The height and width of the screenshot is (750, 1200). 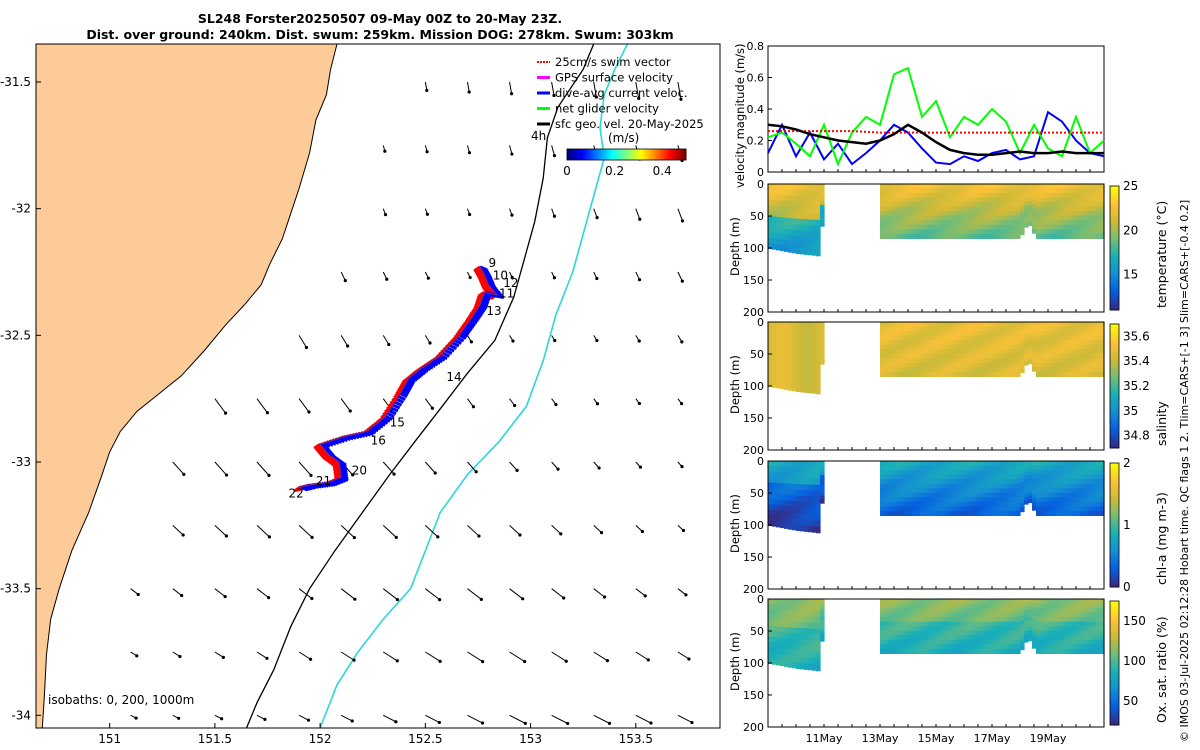 What do you see at coordinates (936, 220) in the screenshot?
I see `temperature-panel-field` at bounding box center [936, 220].